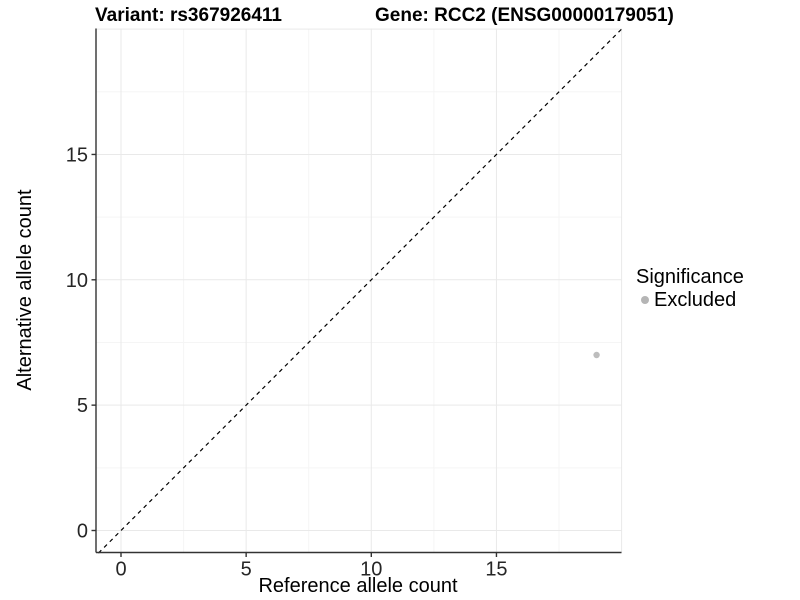 This screenshot has height=600, width=800. What do you see at coordinates (82, 406) in the screenshot?
I see `y-tick-label: 5` at bounding box center [82, 406].